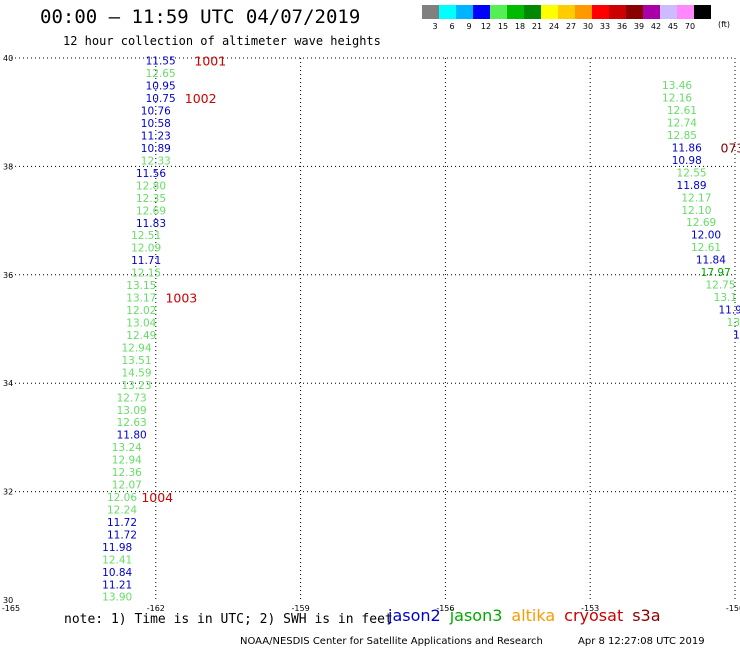  What do you see at coordinates (503, 26) in the screenshot?
I see `legend-label: 15` at bounding box center [503, 26].